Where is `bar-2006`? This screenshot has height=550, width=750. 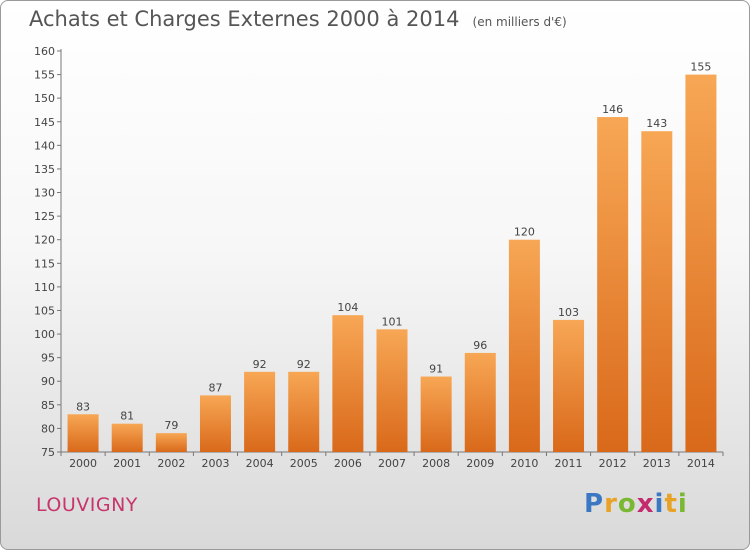
bar-2006 is located at coordinates (348, 383).